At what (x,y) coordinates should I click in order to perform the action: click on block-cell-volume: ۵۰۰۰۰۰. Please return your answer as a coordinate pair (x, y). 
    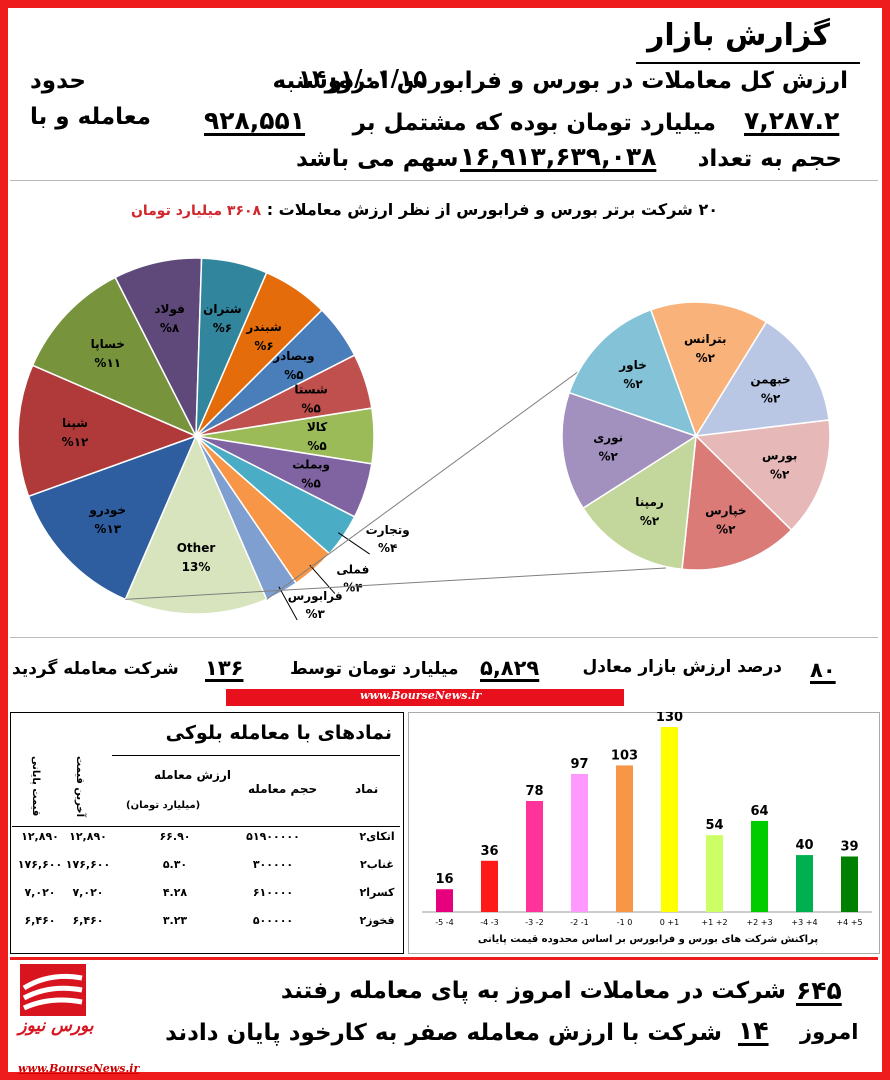
    Looking at the image, I should click on (273, 920).